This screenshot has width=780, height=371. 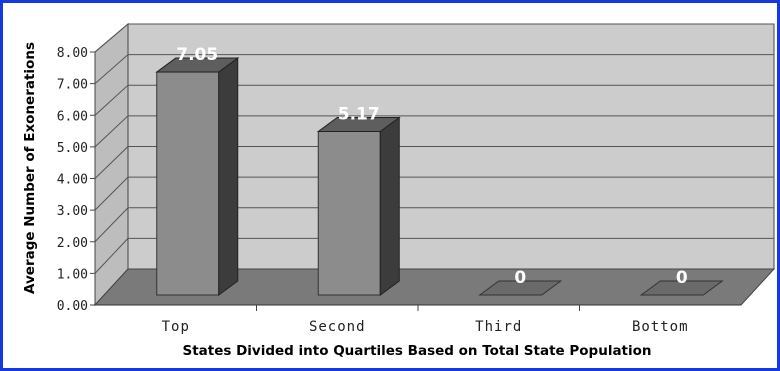 I want to click on bar-top: 7.05, so click(x=197, y=170).